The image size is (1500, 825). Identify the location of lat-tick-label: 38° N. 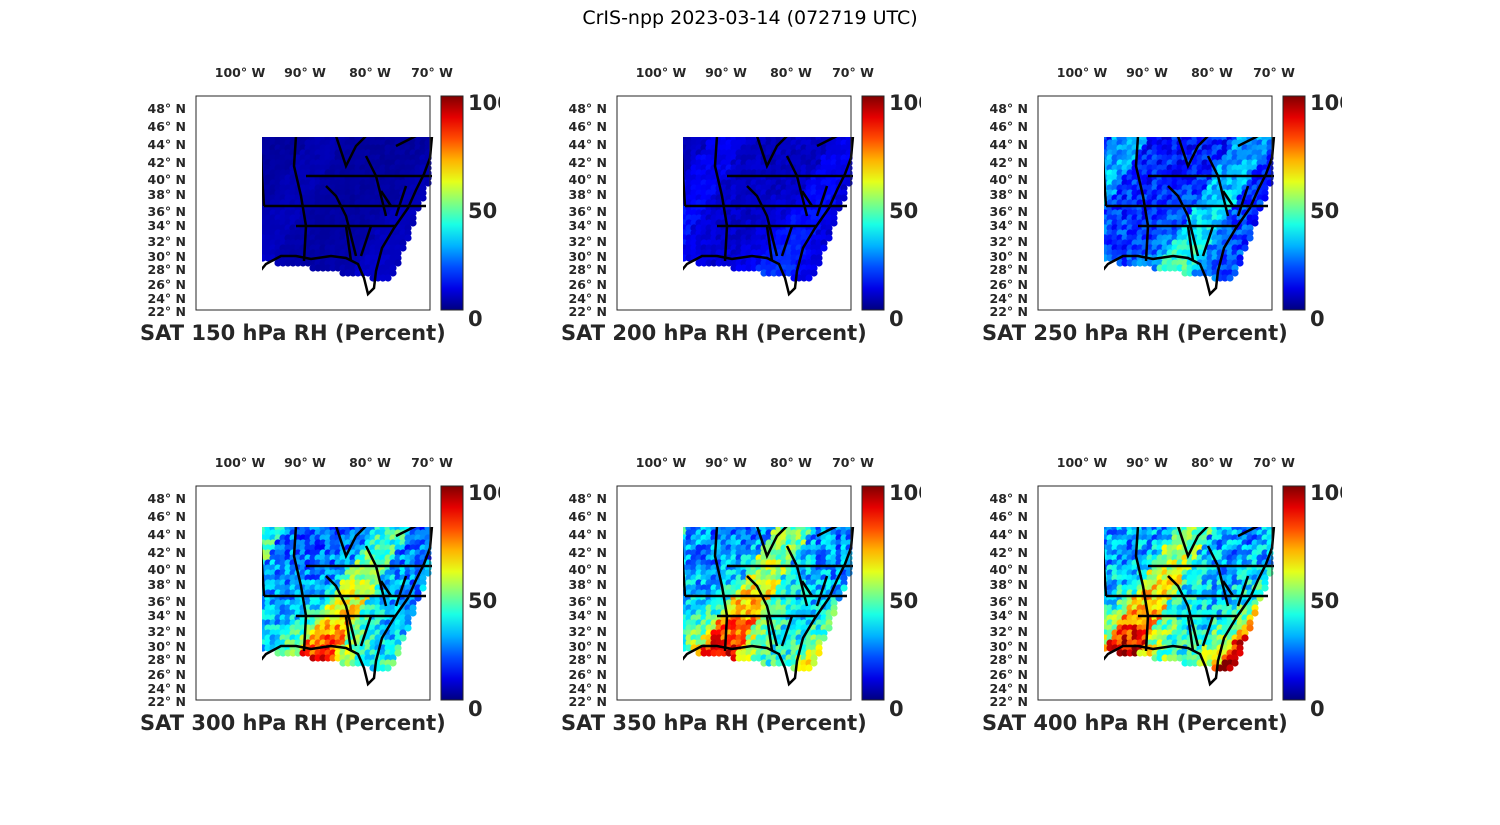
(167, 584).